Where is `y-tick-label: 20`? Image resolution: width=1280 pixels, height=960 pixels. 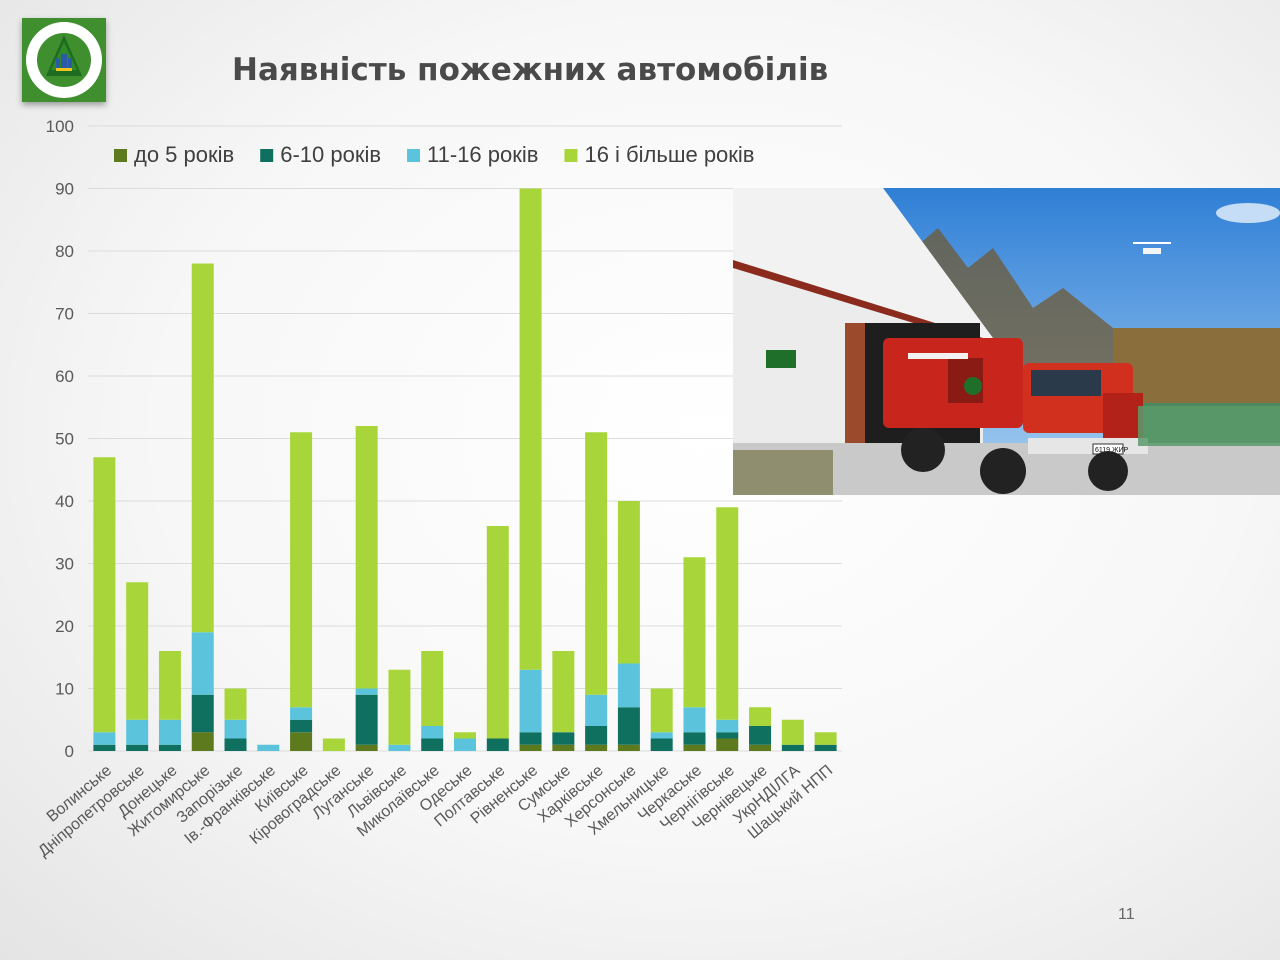 y-tick-label: 20 is located at coordinates (64, 626).